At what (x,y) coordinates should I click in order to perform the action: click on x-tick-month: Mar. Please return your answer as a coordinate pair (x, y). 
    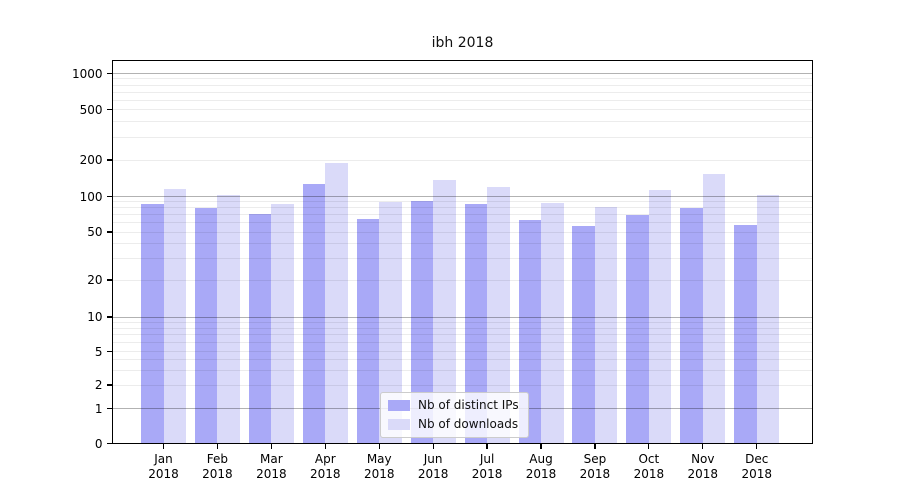
    Looking at the image, I should click on (271, 458).